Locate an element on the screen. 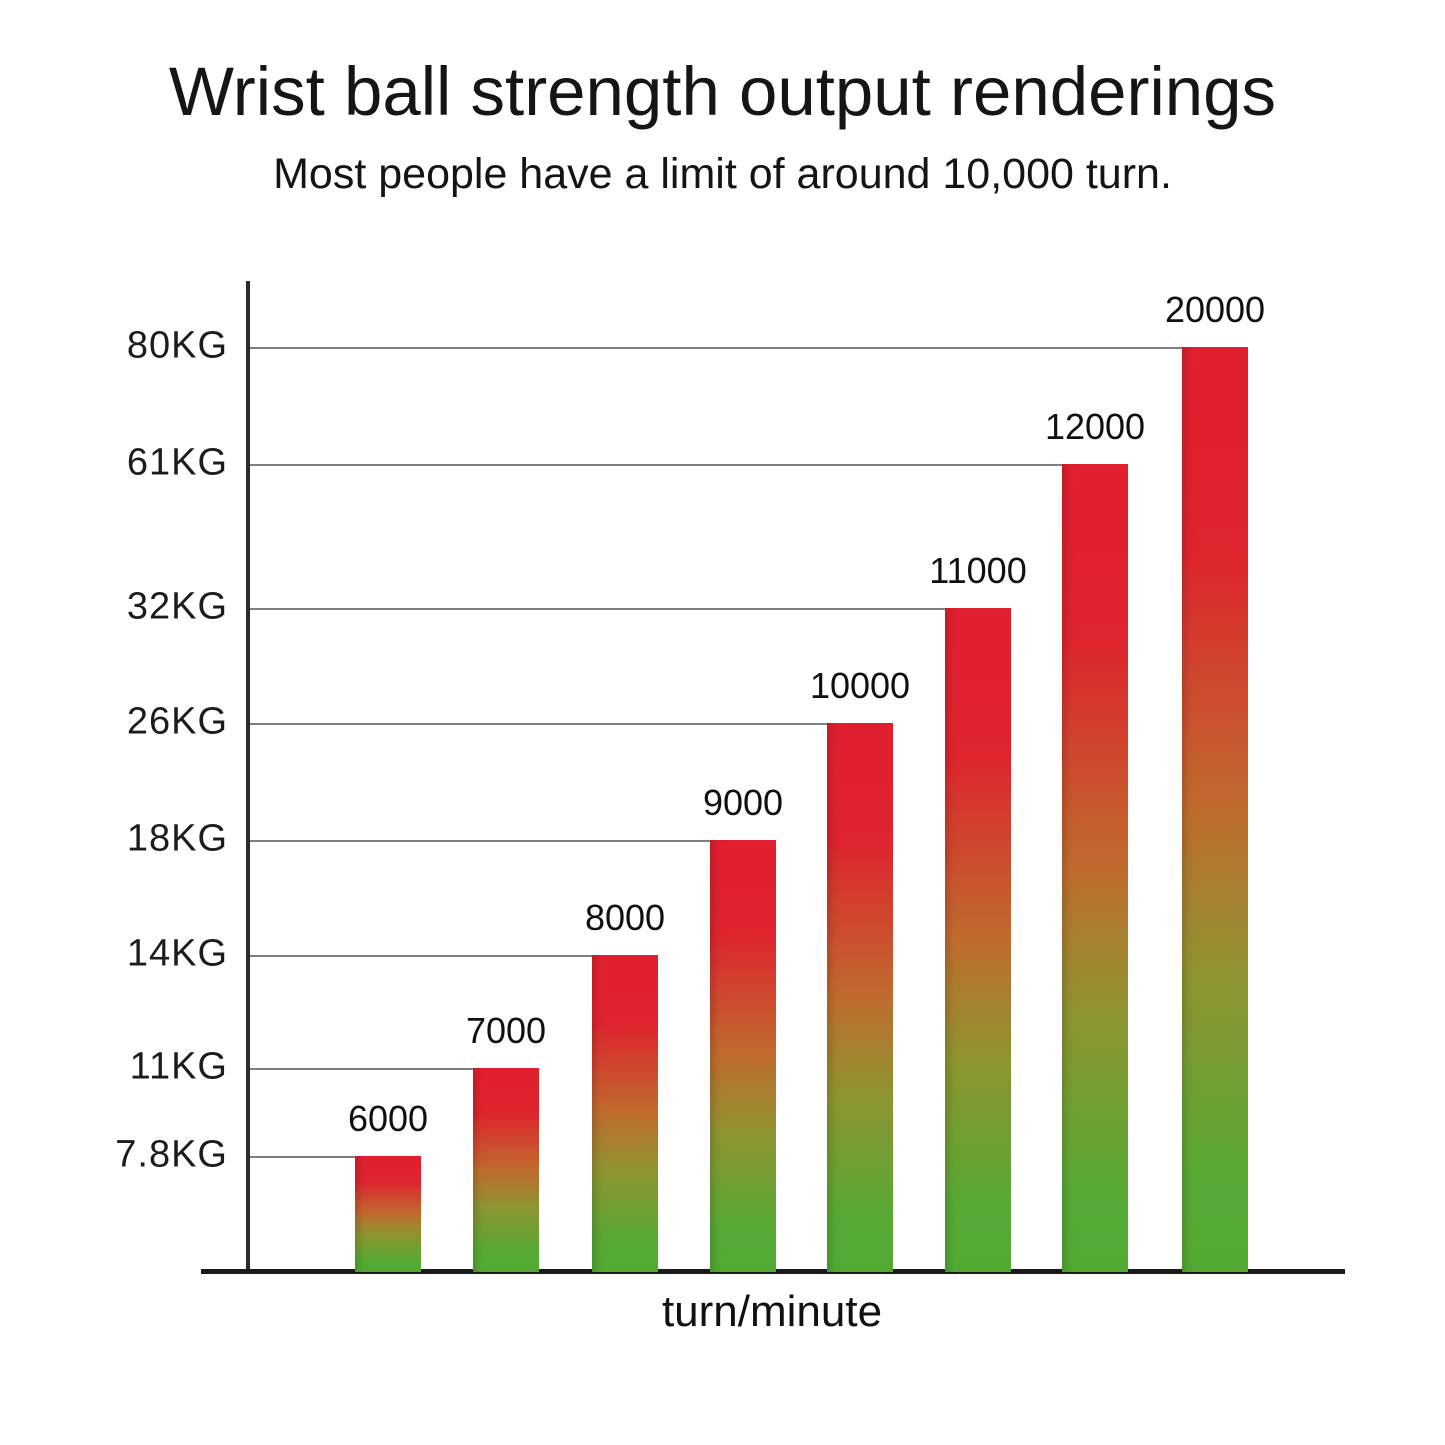 Image resolution: width=1445 pixels, height=1445 pixels. y-tick-label: 61KG is located at coordinates (177, 462).